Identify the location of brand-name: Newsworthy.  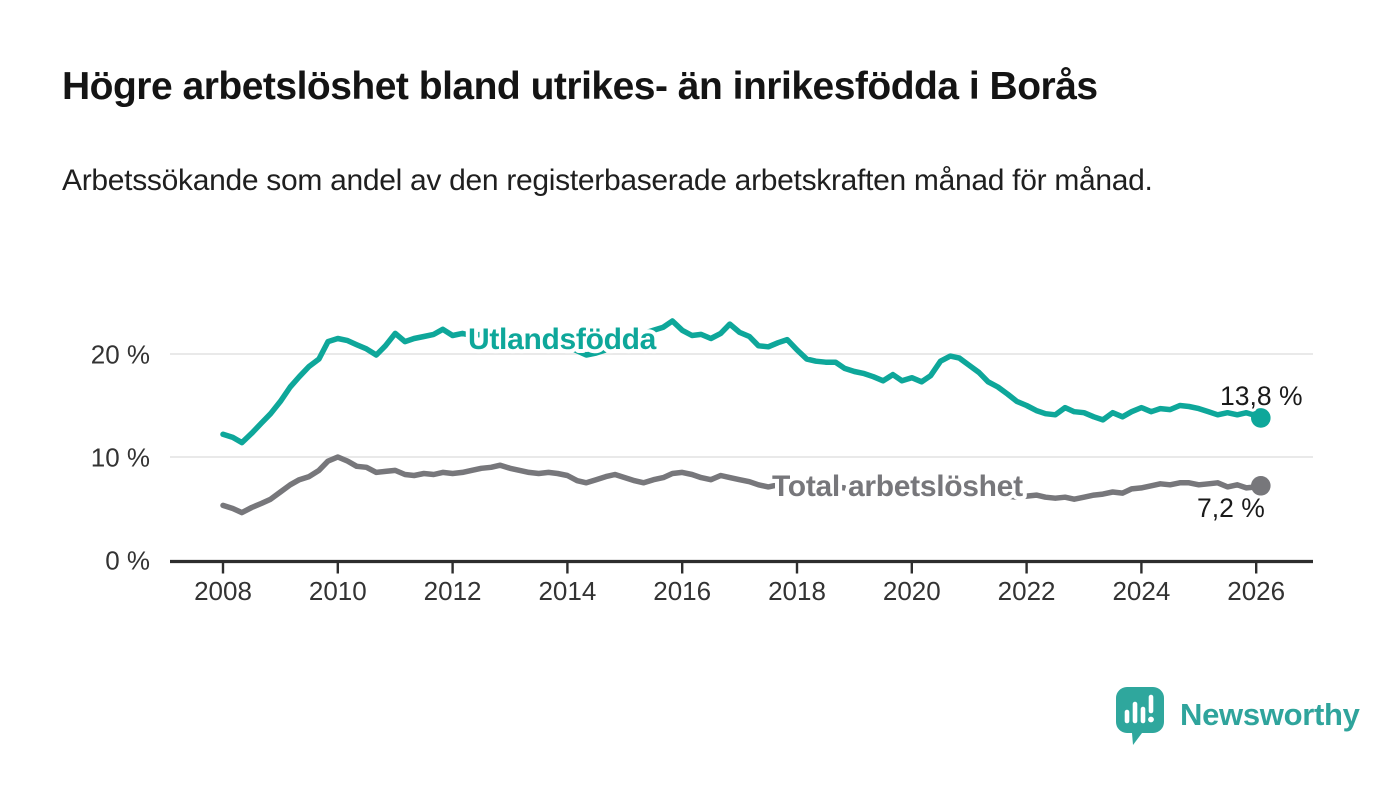
(1270, 714).